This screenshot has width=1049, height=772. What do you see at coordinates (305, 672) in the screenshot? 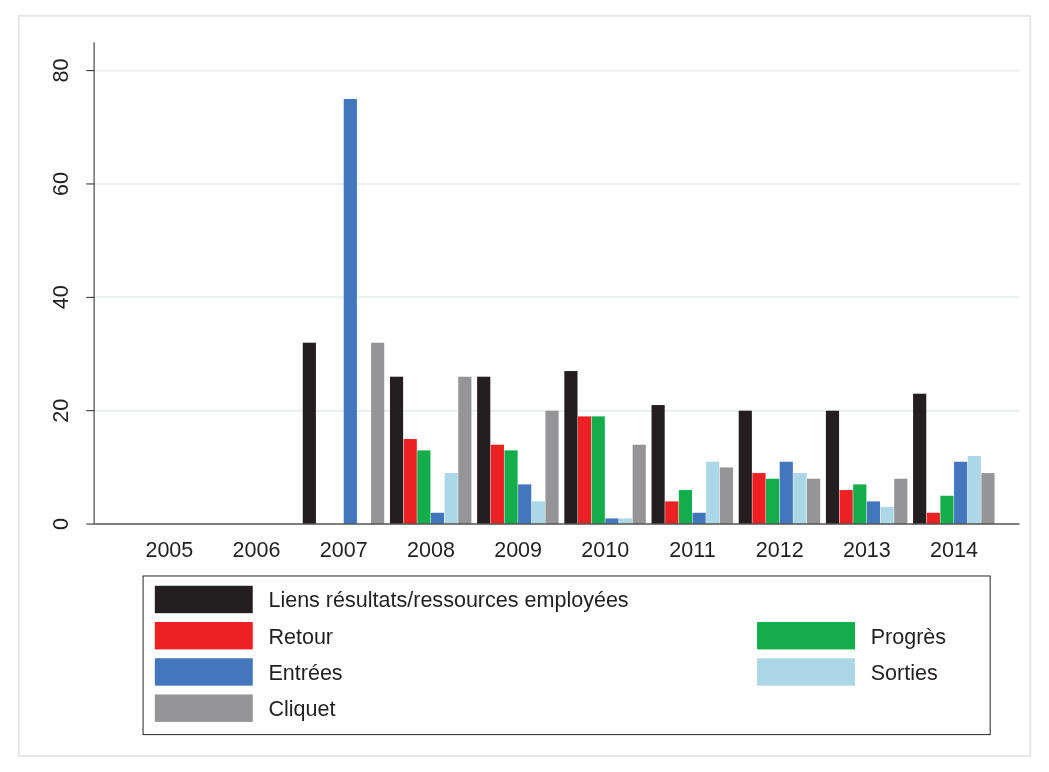
I see `legend-label: Entrées` at bounding box center [305, 672].